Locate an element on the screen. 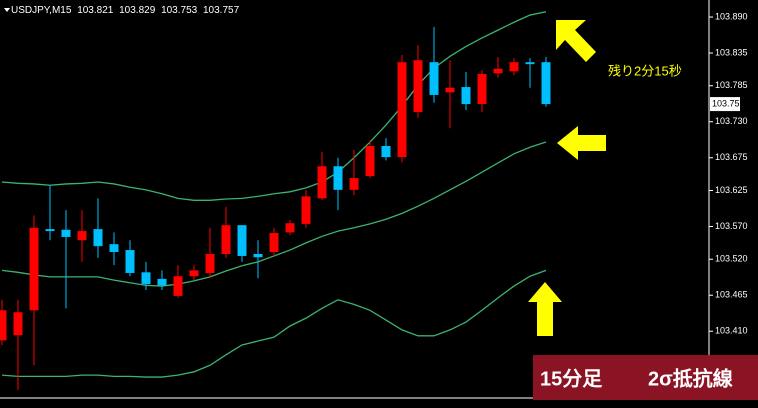  countdown: 残り2分15秒 is located at coordinates (645, 70).